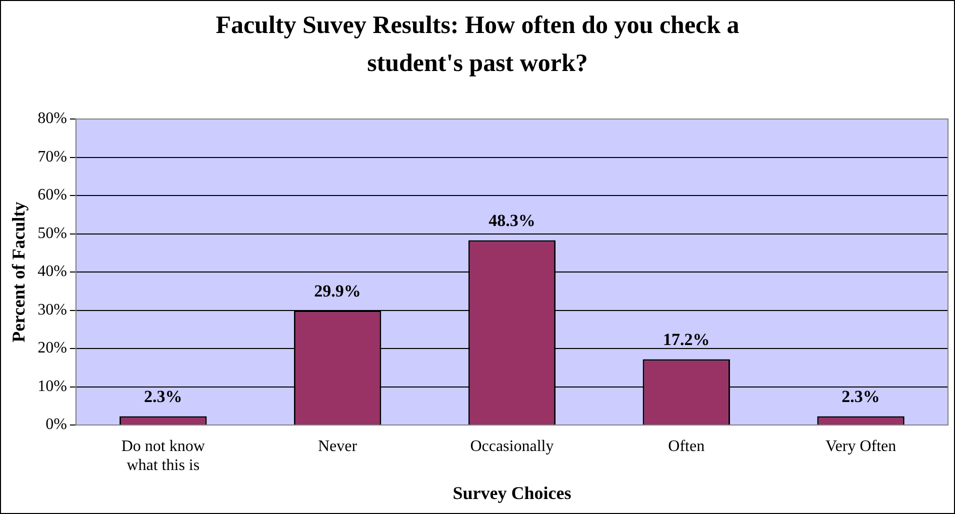 This screenshot has width=955, height=514. I want to click on y-tick-label: 30%, so click(52, 309).